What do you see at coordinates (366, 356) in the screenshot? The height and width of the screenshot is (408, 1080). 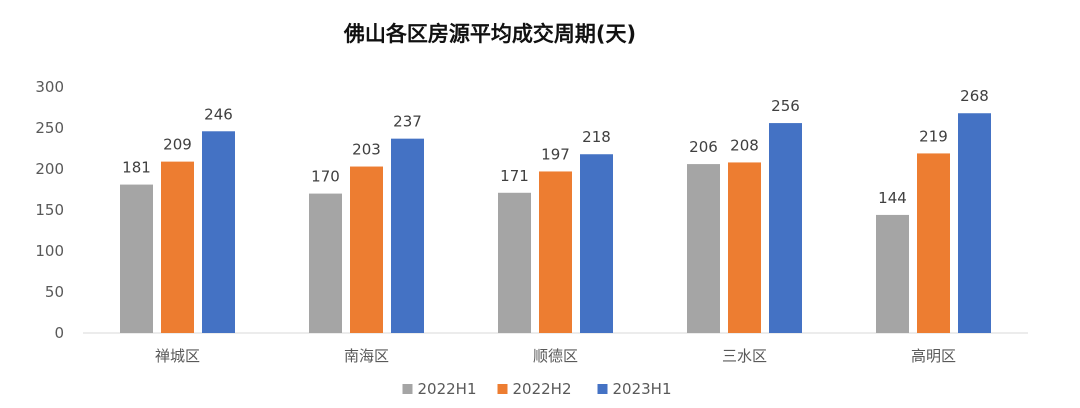 I see `x-tick-label: 南海区` at bounding box center [366, 356].